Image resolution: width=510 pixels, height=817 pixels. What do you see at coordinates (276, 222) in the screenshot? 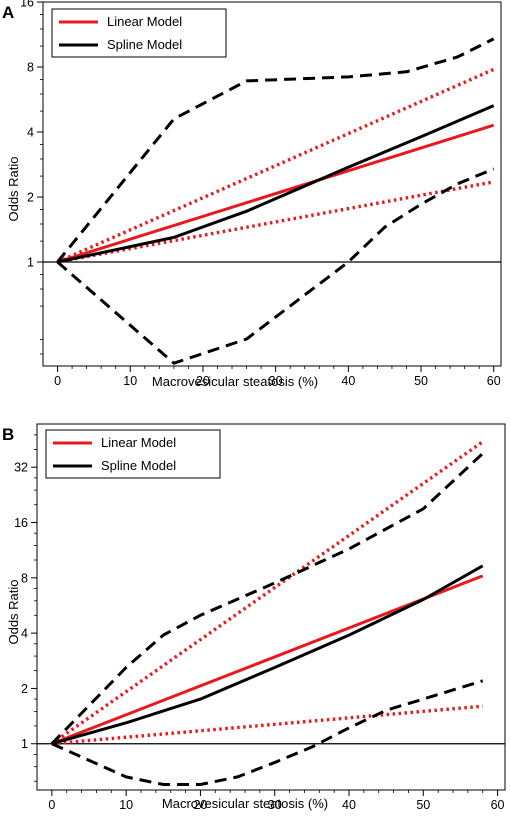
I see `panel-a-series-2-ci-dotted` at bounding box center [276, 222].